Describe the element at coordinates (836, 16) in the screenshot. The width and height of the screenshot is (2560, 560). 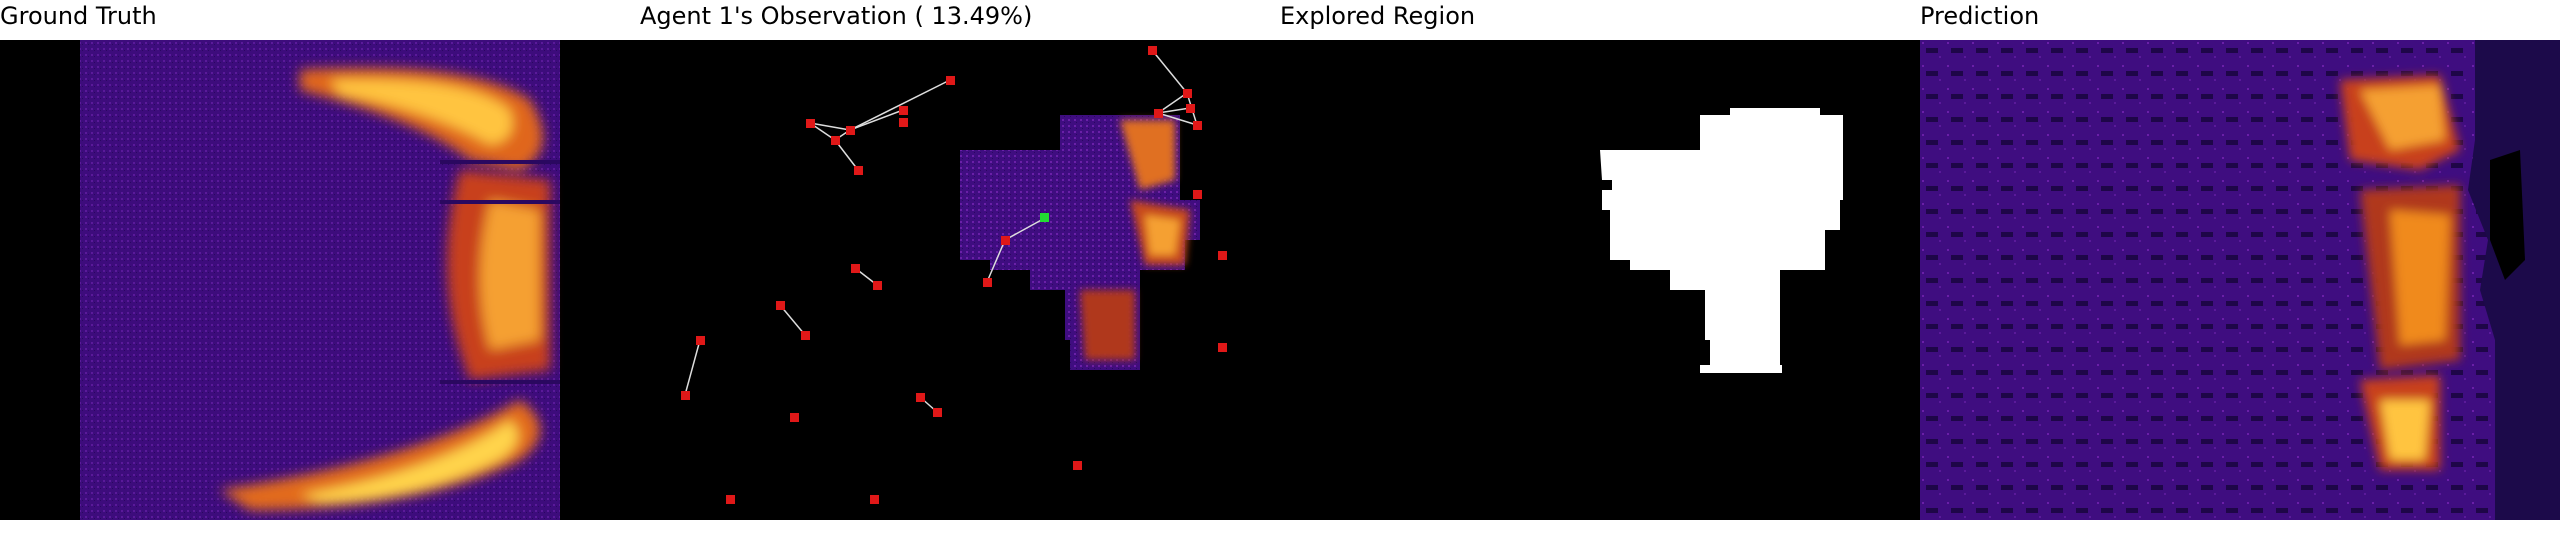
I see `observation-title: Agent 1's Observation ( 13.49%)` at that location.